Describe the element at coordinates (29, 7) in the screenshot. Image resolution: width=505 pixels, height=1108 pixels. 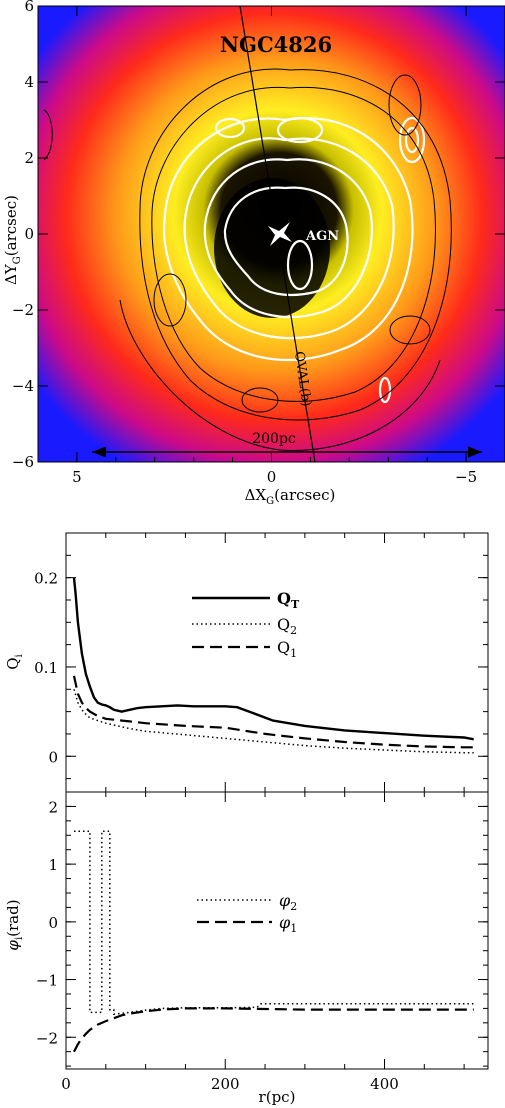
I see `map-y-tick-label: 6` at that location.